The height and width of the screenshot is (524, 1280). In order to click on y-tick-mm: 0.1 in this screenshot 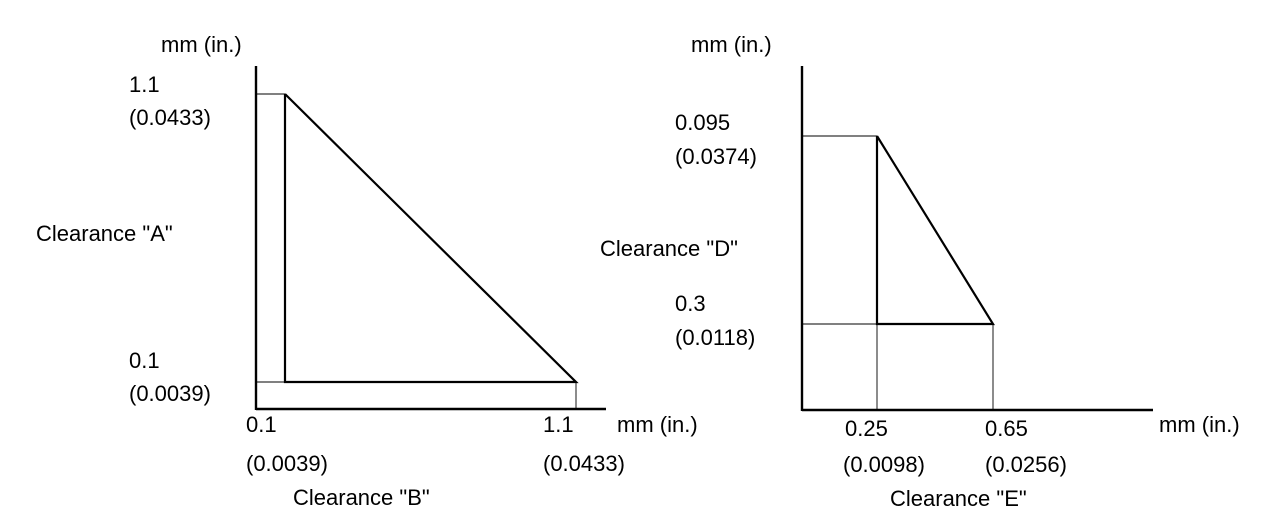, I will do `click(144, 360)`.